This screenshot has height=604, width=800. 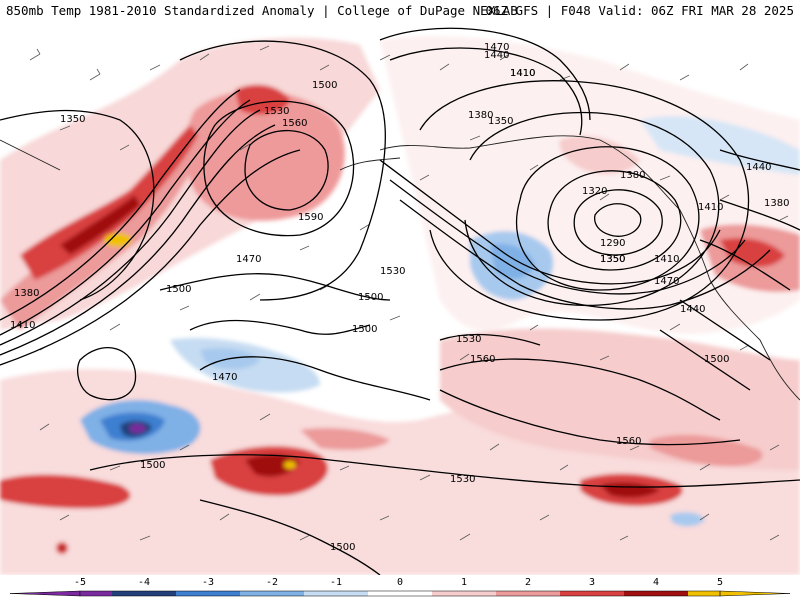 I want to click on colorbar-tick-label: -1, so click(x=336, y=582).